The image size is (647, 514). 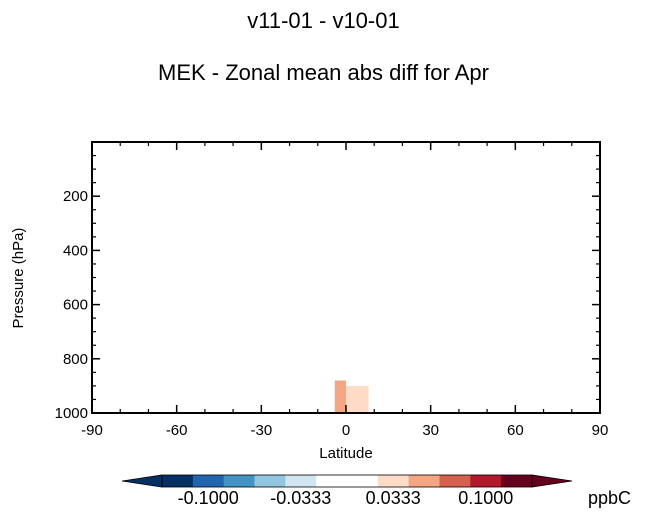 I want to click on y-tick-label: 200, so click(x=75, y=196).